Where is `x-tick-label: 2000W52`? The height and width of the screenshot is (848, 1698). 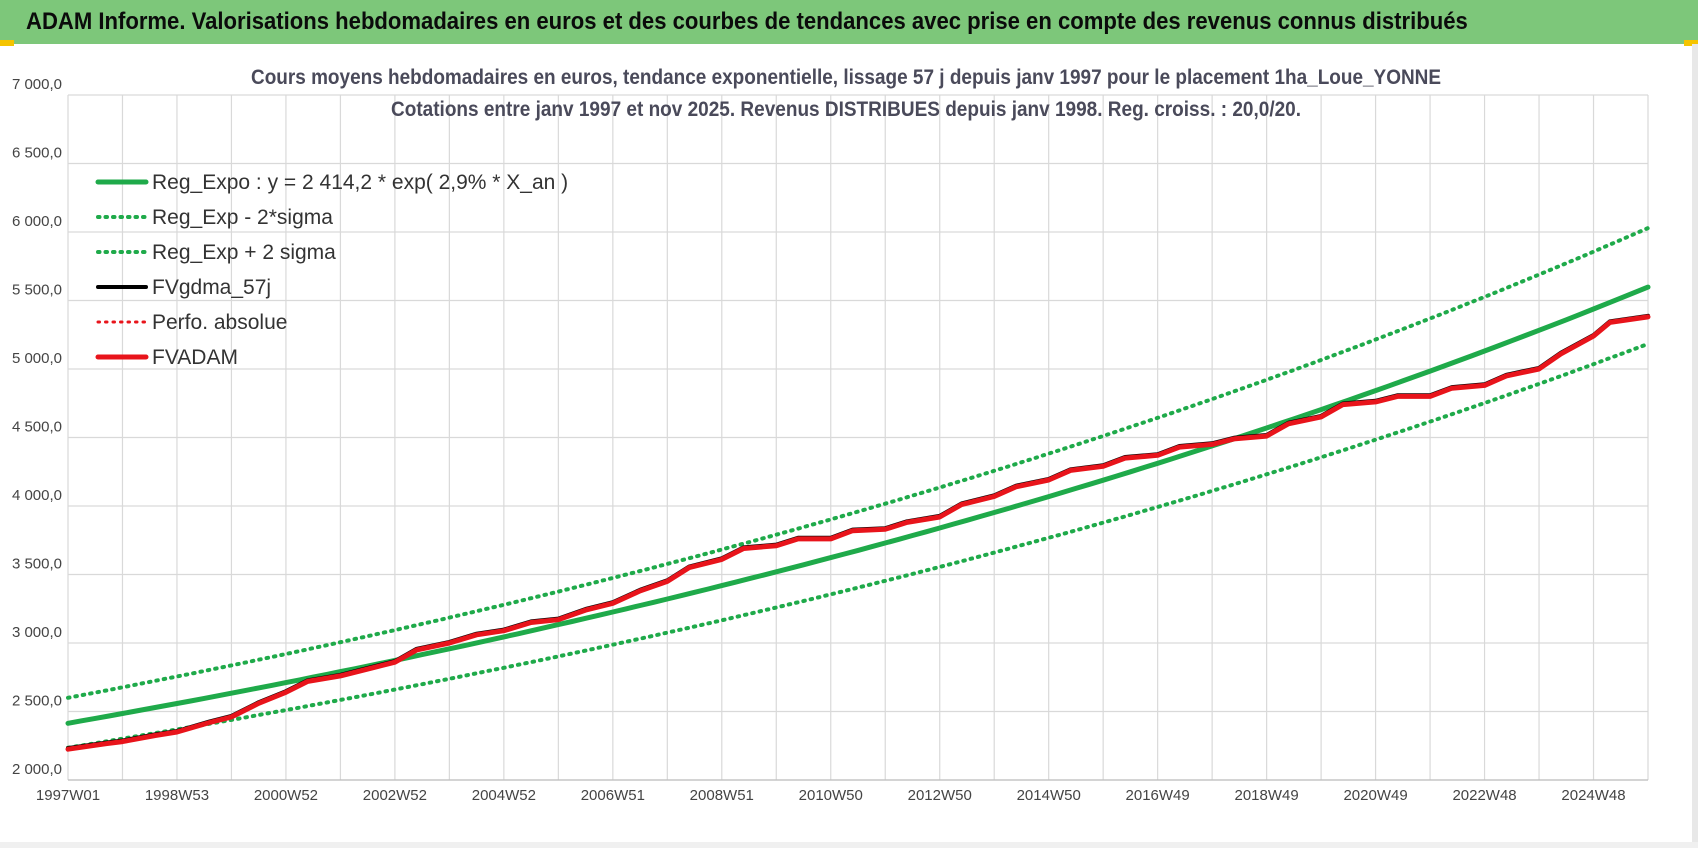
x-tick-label: 2000W52 is located at coordinates (286, 795).